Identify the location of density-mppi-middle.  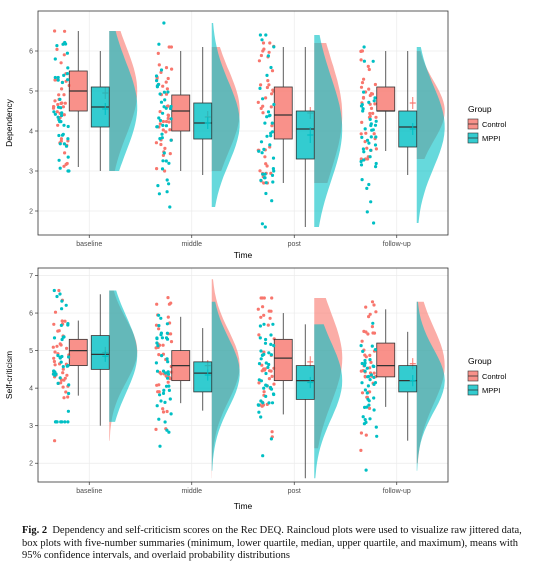
(225, 386).